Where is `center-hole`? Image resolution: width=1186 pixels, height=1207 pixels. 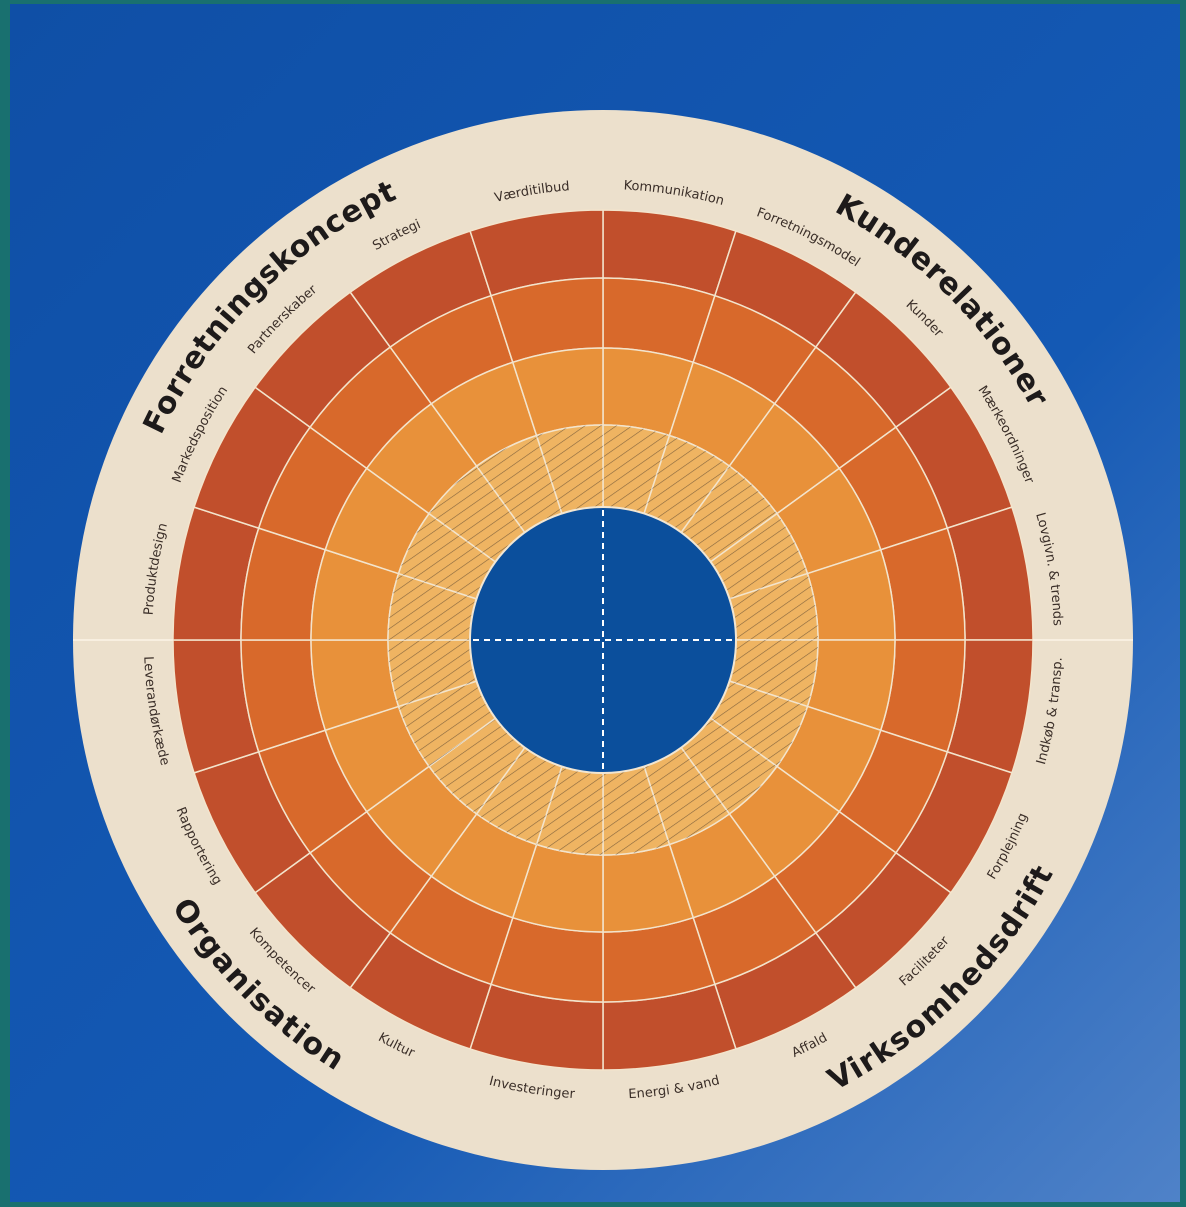
center-hole is located at coordinates (603, 640).